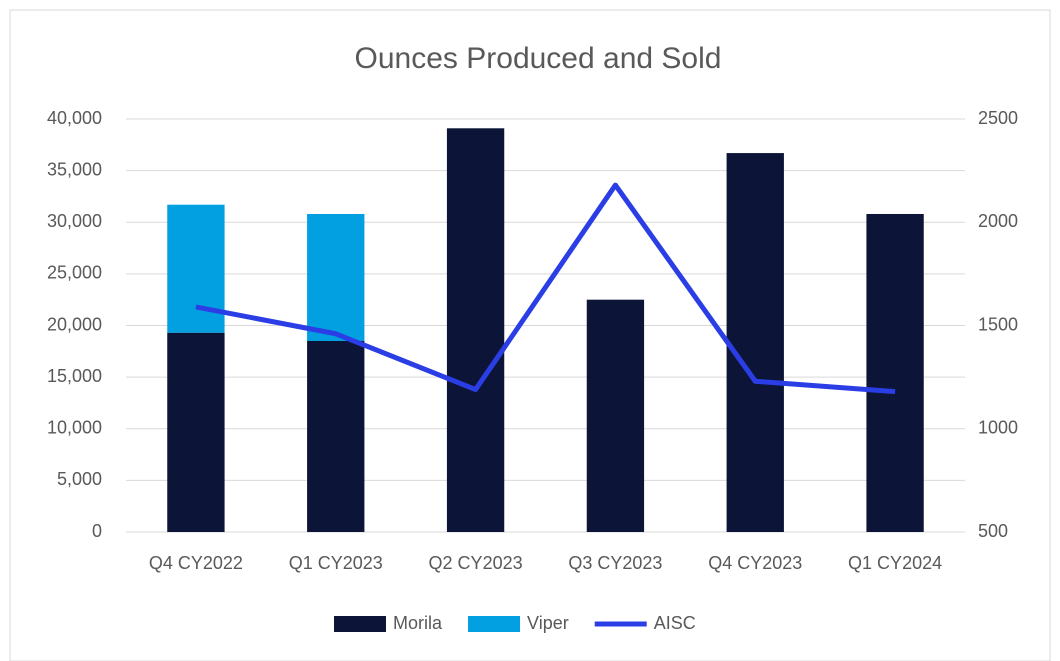 The width and height of the screenshot is (1060, 661). I want to click on x-tick-label: Q4 CY2023, so click(755, 563).